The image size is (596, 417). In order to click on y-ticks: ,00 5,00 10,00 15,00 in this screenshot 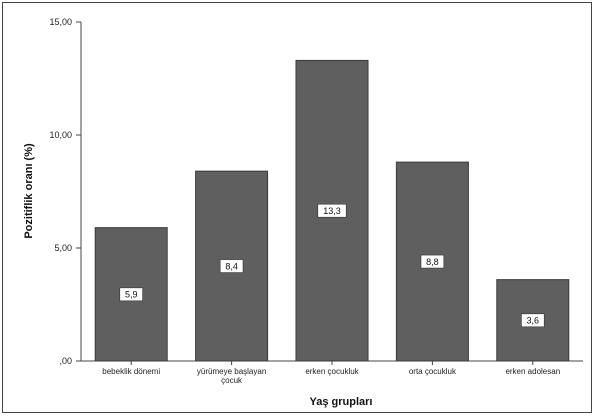, I will do `click(65, 191)`.